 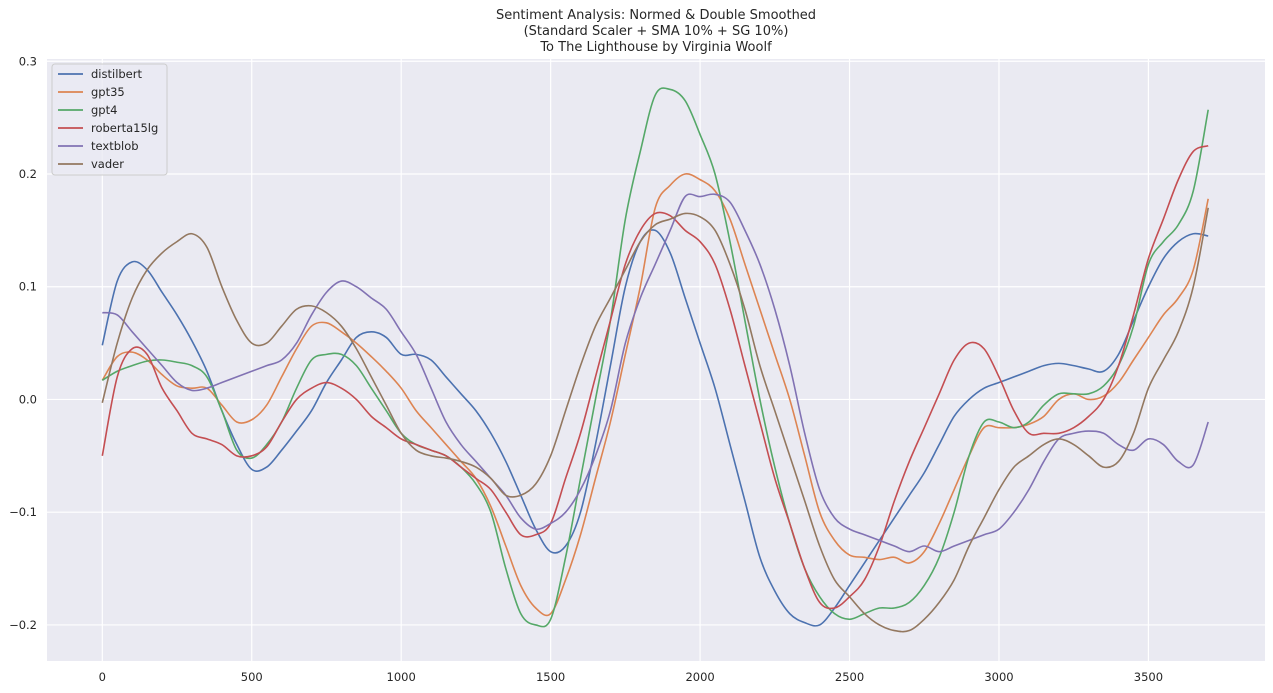 I want to click on x-tick-label: 2000, so click(x=699, y=677).